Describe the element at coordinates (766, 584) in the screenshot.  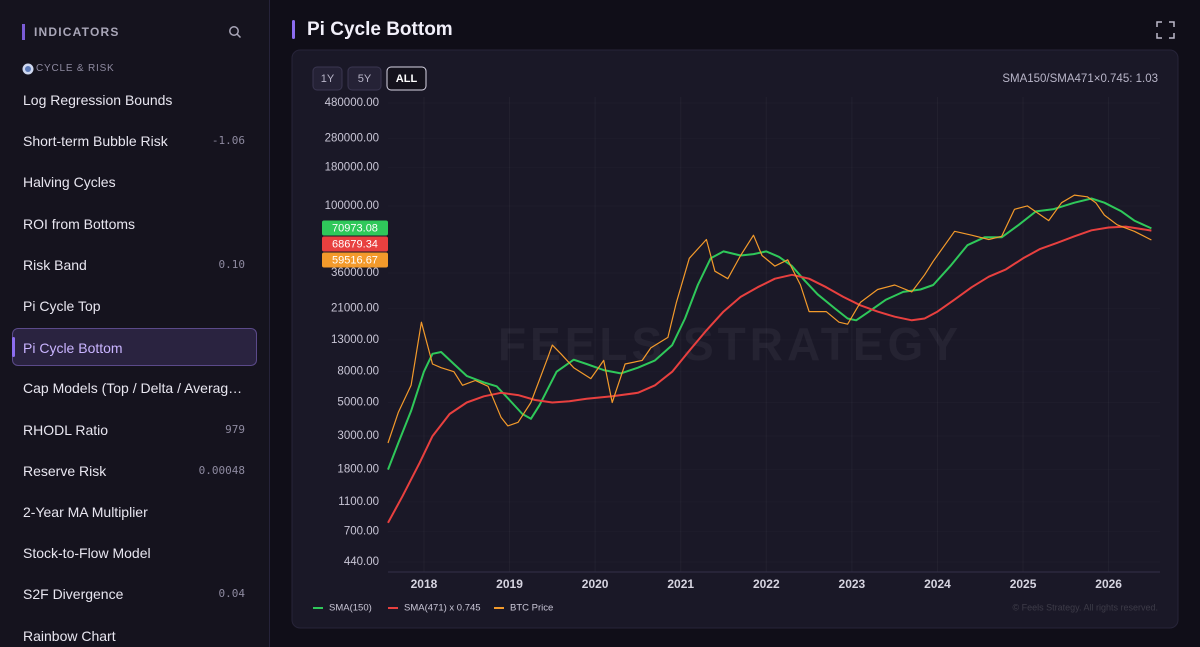
I see `x-tick-label: 2022` at that location.